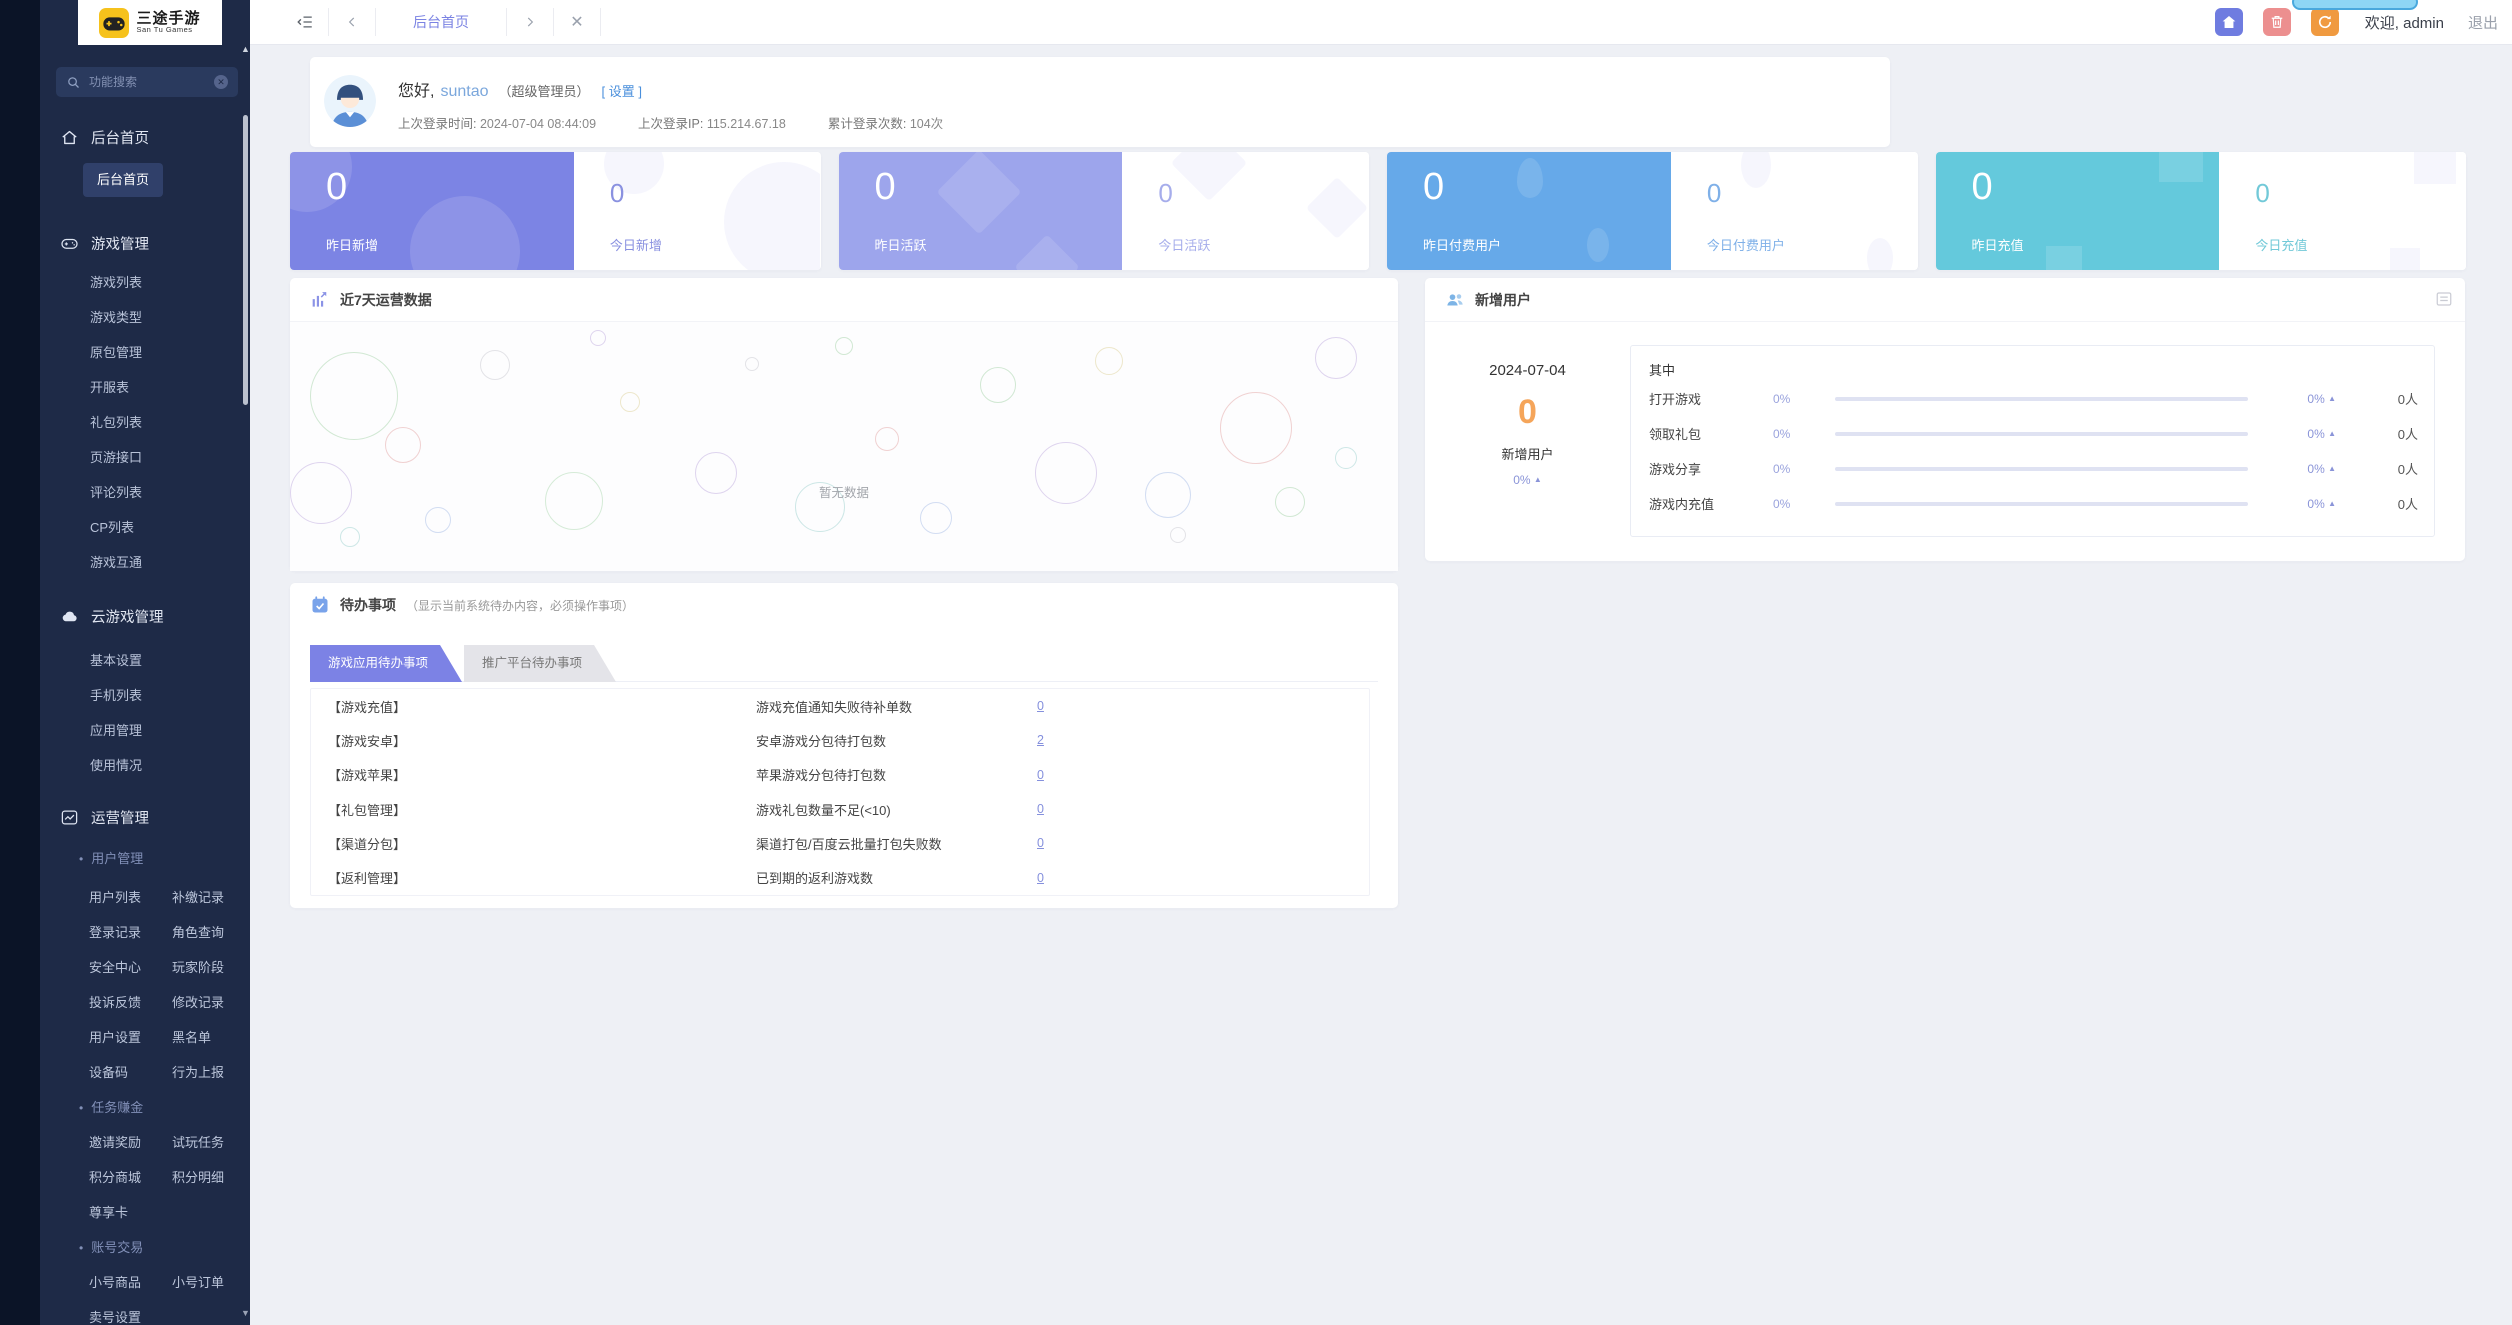  I want to click on yesterday-stat: 0 昨日新增, so click(432, 211).